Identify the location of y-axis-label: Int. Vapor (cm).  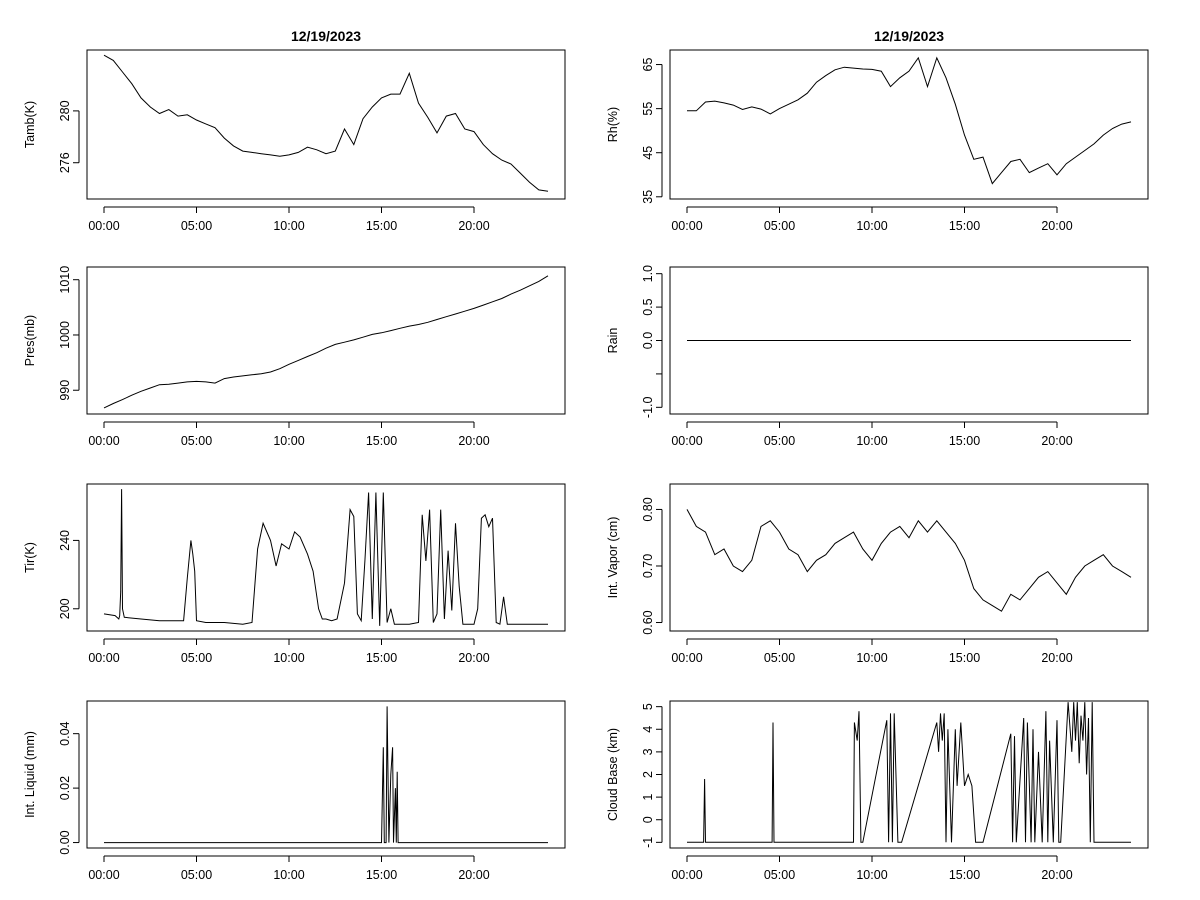
(613, 558).